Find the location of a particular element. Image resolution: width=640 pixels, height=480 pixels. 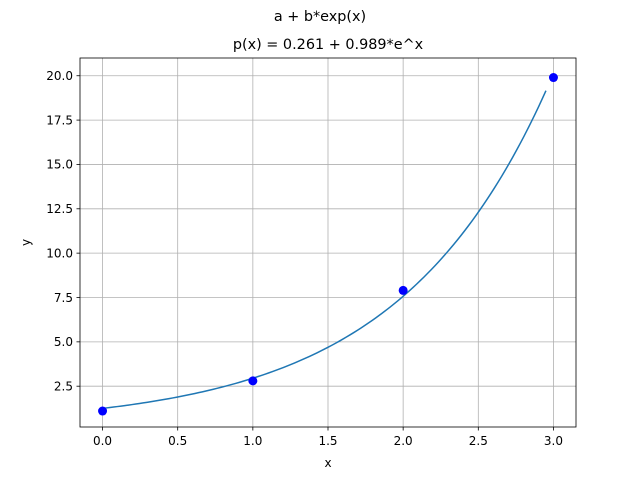

x-tick-label: 0.0 is located at coordinates (102, 441).